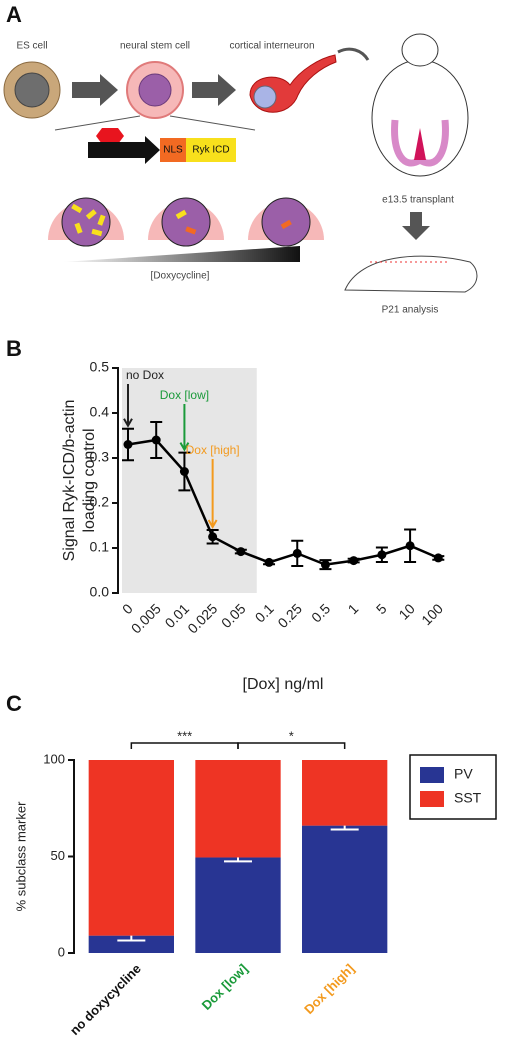  What do you see at coordinates (468, 798) in the screenshot?
I see `legend-label: SST` at bounding box center [468, 798].